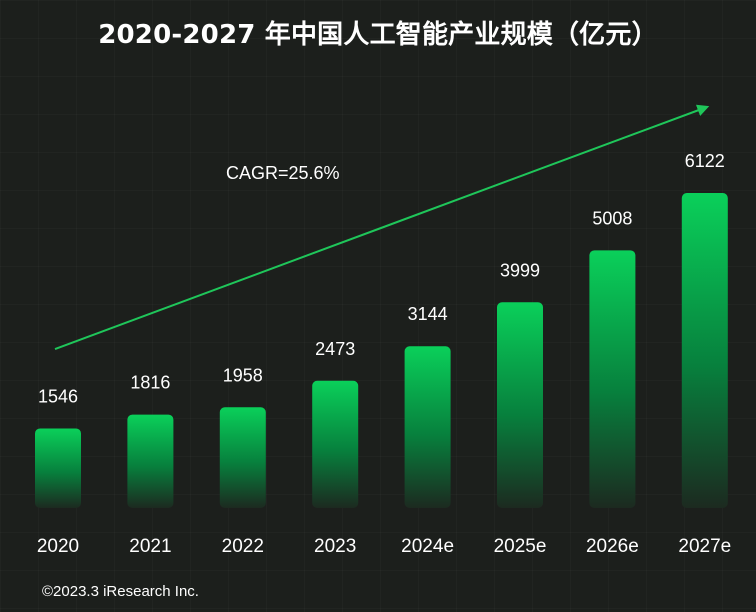  What do you see at coordinates (150, 546) in the screenshot?
I see `category-label-2021: 2021` at bounding box center [150, 546].